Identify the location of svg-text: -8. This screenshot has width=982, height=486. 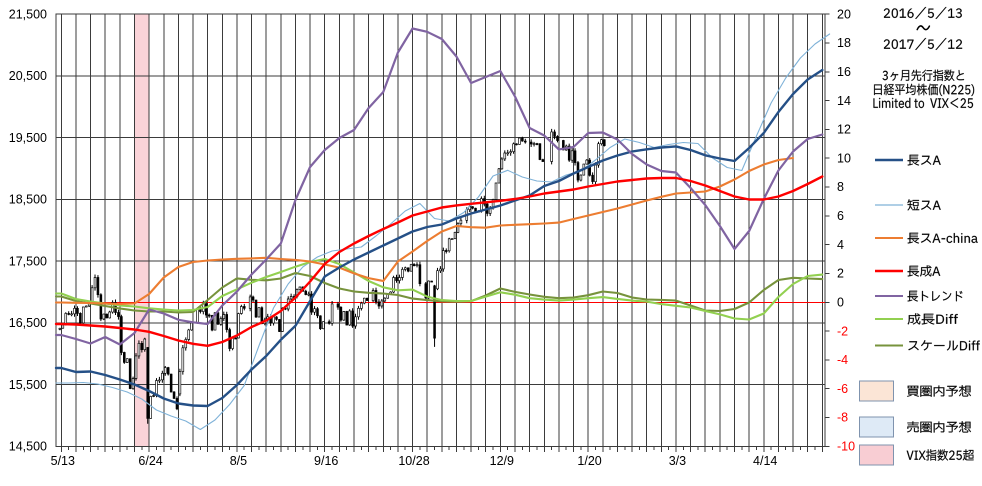
(842, 418).